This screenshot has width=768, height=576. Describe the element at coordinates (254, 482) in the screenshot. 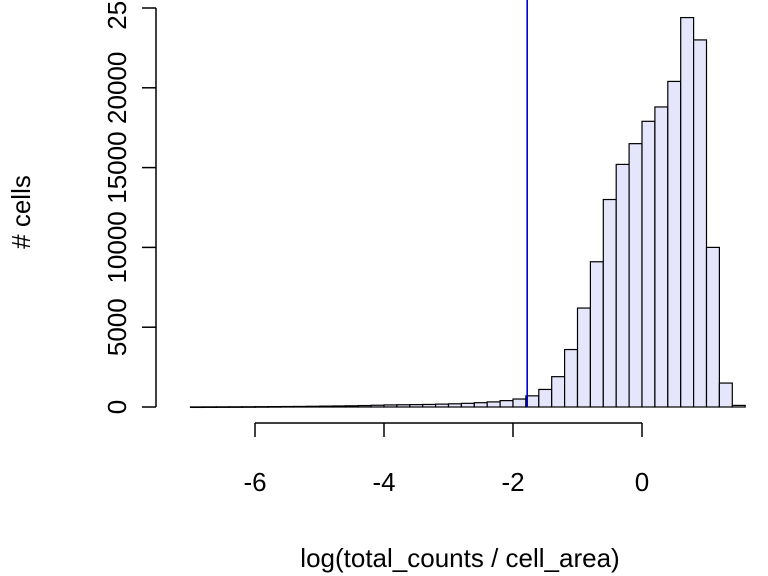

I see `x-tick-label: -6` at that location.